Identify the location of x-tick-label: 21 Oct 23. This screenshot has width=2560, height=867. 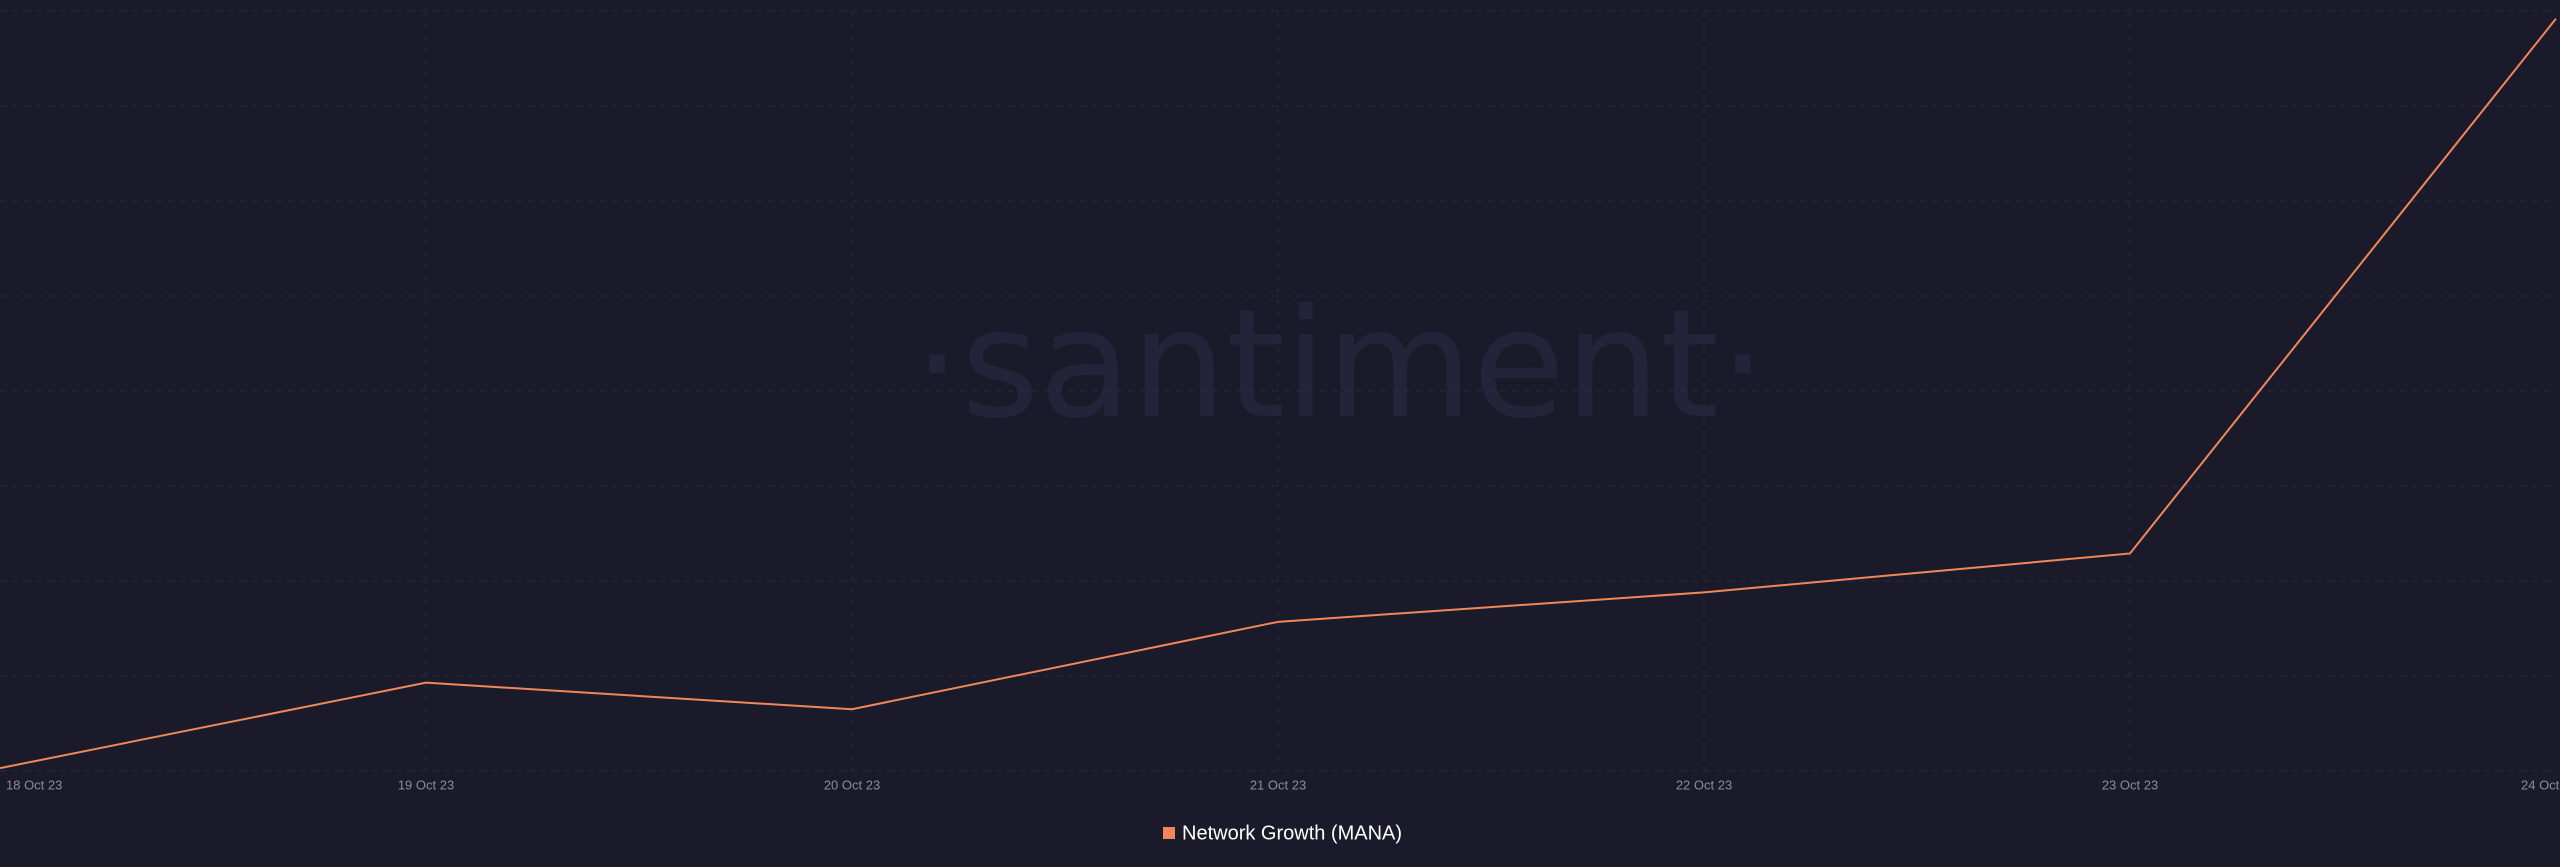
(1278, 784).